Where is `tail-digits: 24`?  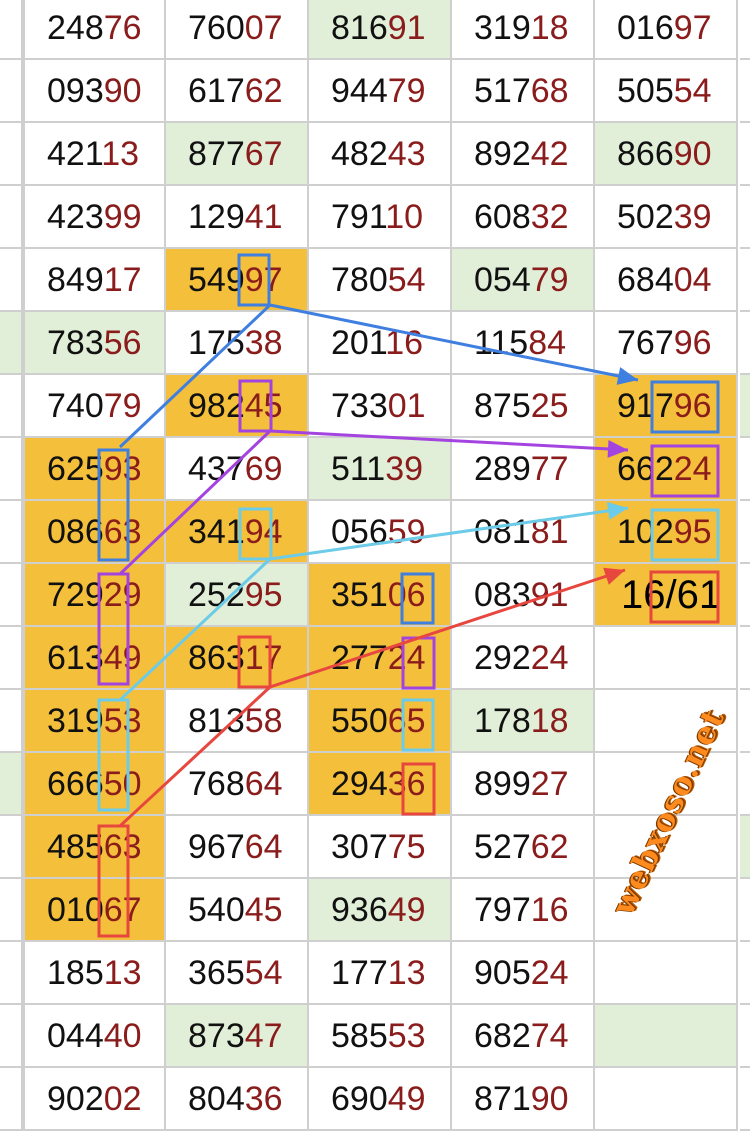 tail-digits: 24 is located at coordinates (549, 973).